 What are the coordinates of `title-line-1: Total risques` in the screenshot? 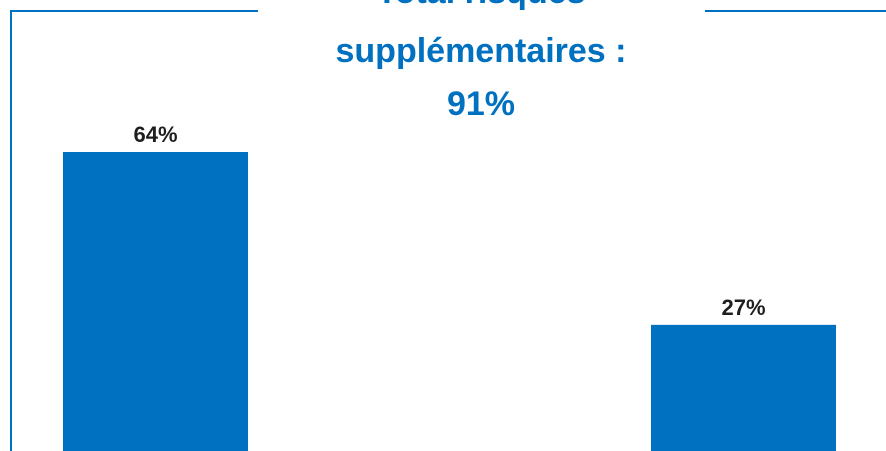 It's located at (480, 5).